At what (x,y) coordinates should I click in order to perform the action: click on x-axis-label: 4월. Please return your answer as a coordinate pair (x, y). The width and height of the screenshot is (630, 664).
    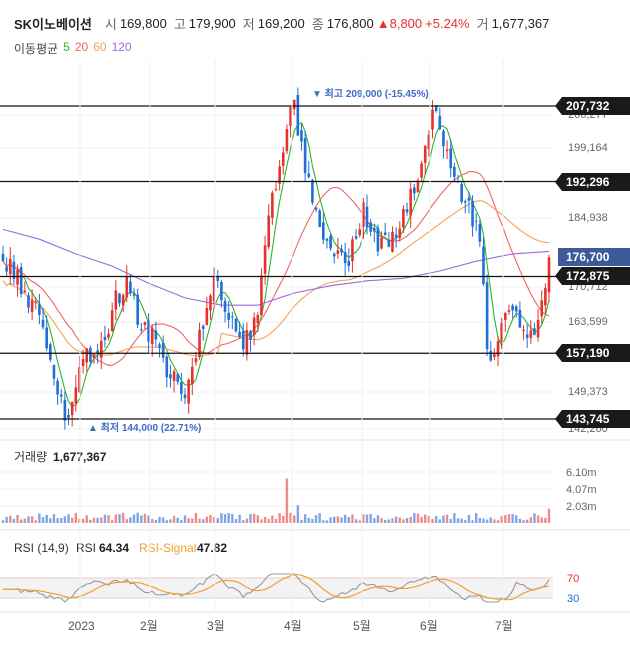
    Looking at the image, I should click on (293, 626).